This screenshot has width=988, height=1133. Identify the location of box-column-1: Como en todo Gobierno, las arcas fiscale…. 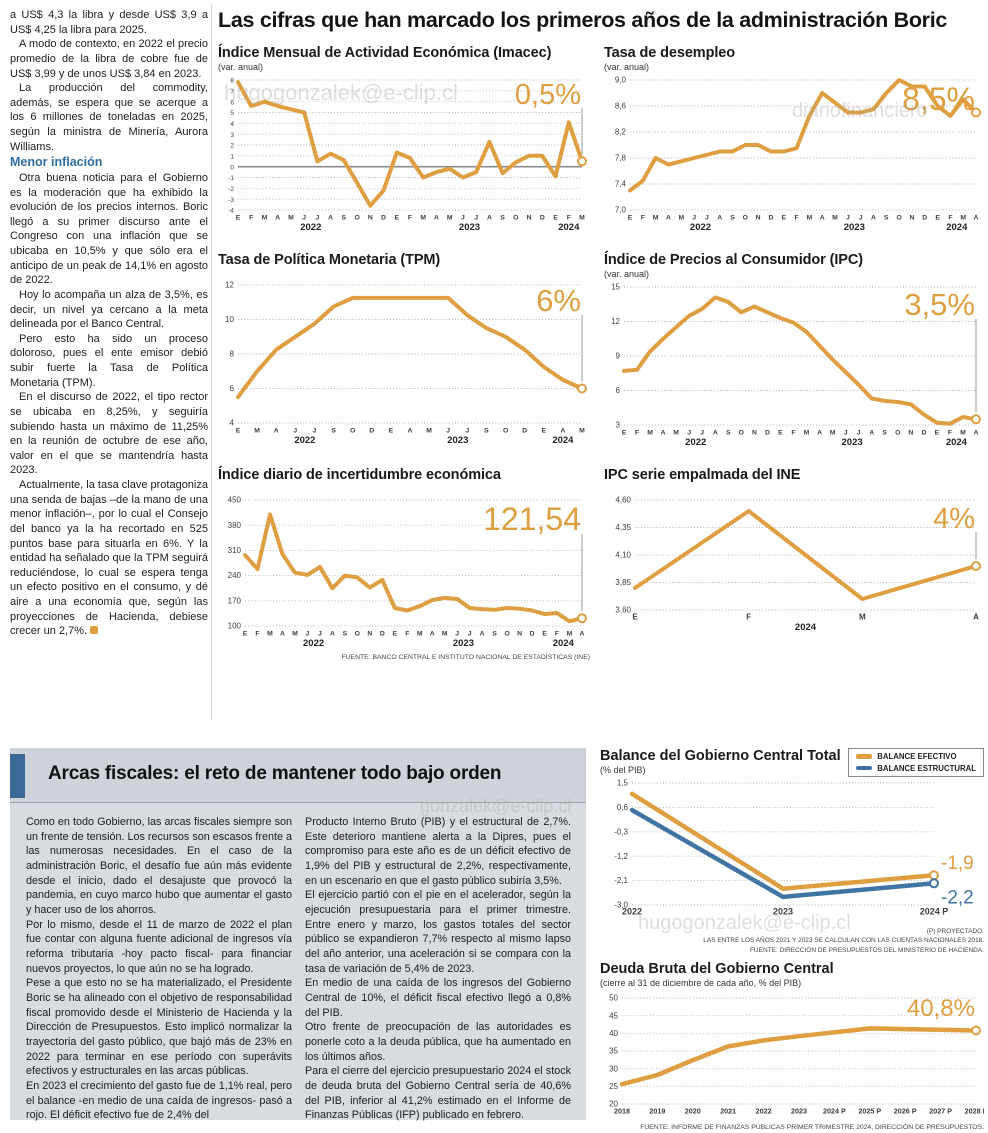
(159, 969).